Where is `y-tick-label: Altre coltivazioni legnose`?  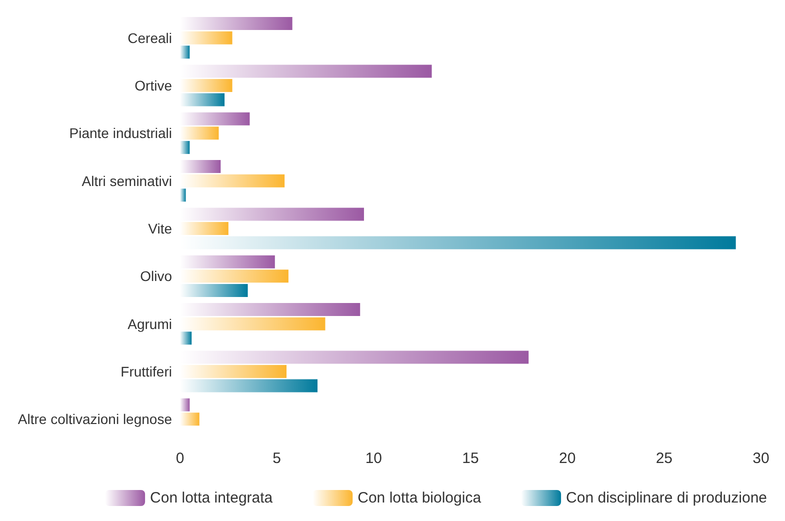 y-tick-label: Altre coltivazioni legnose is located at coordinates (95, 419).